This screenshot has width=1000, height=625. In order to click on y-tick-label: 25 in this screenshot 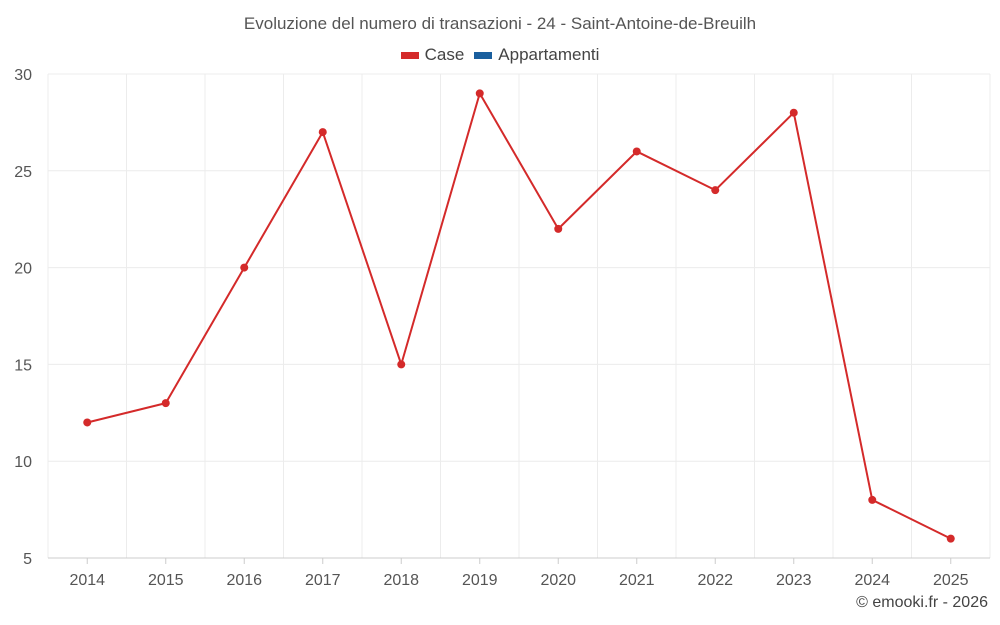, I will do `click(23, 172)`.